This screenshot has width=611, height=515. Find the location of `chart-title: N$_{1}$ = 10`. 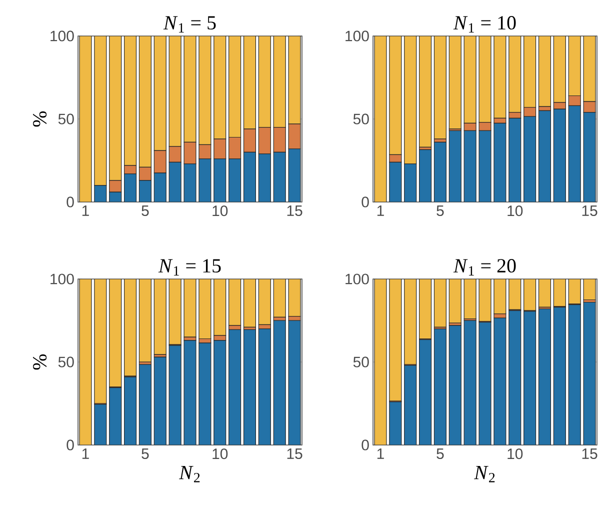

chart-title: N$_{1}$ = 10 is located at coordinates (484, 24).